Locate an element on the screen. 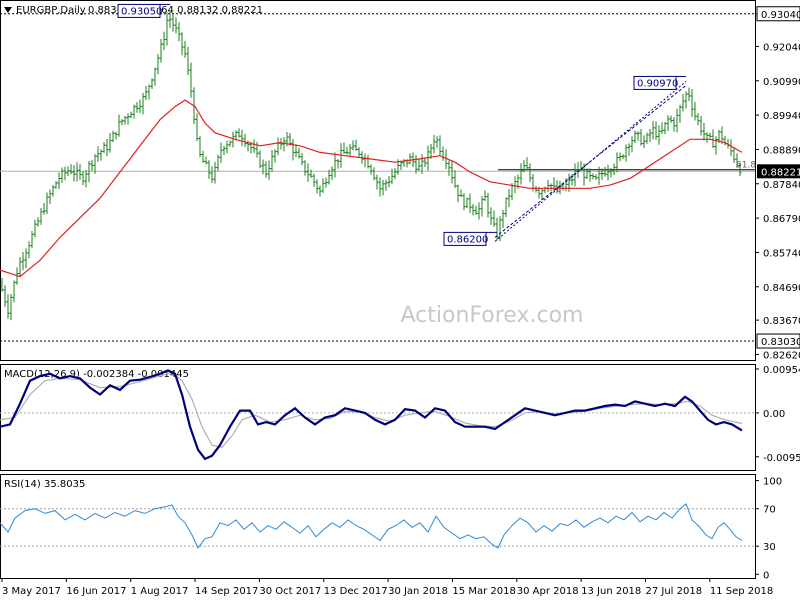 The image size is (800, 604). symbol-label: EURGBP,Daily is located at coordinates (51, 10).